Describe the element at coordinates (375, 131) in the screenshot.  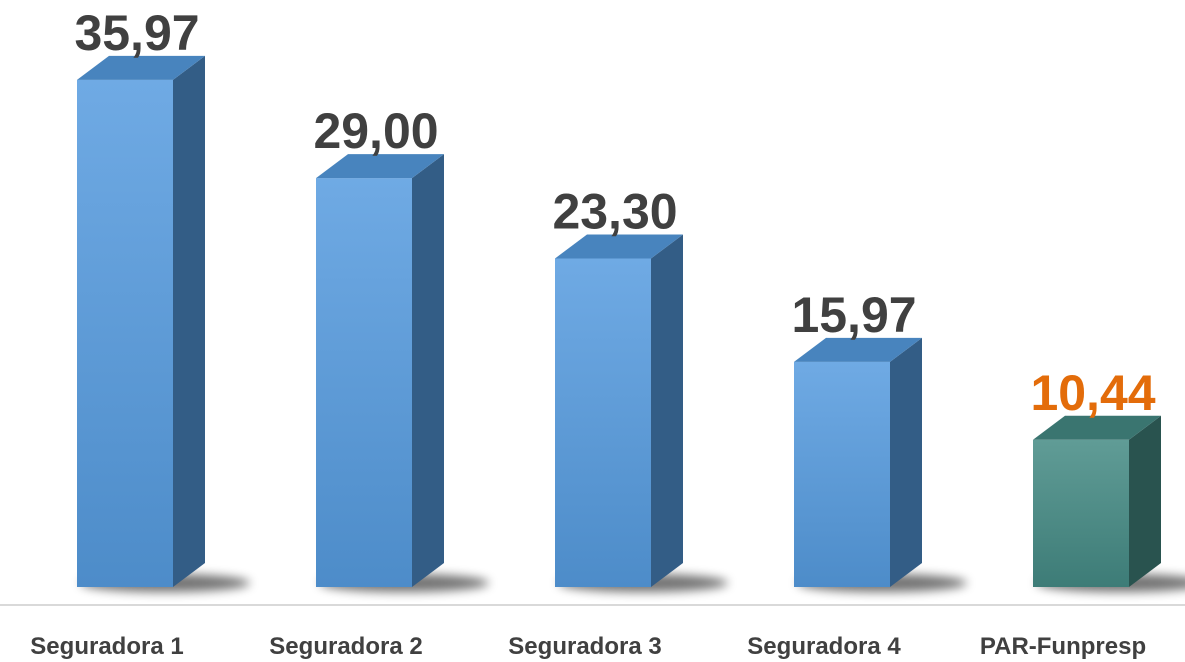
I see `value-label: 29,00` at that location.